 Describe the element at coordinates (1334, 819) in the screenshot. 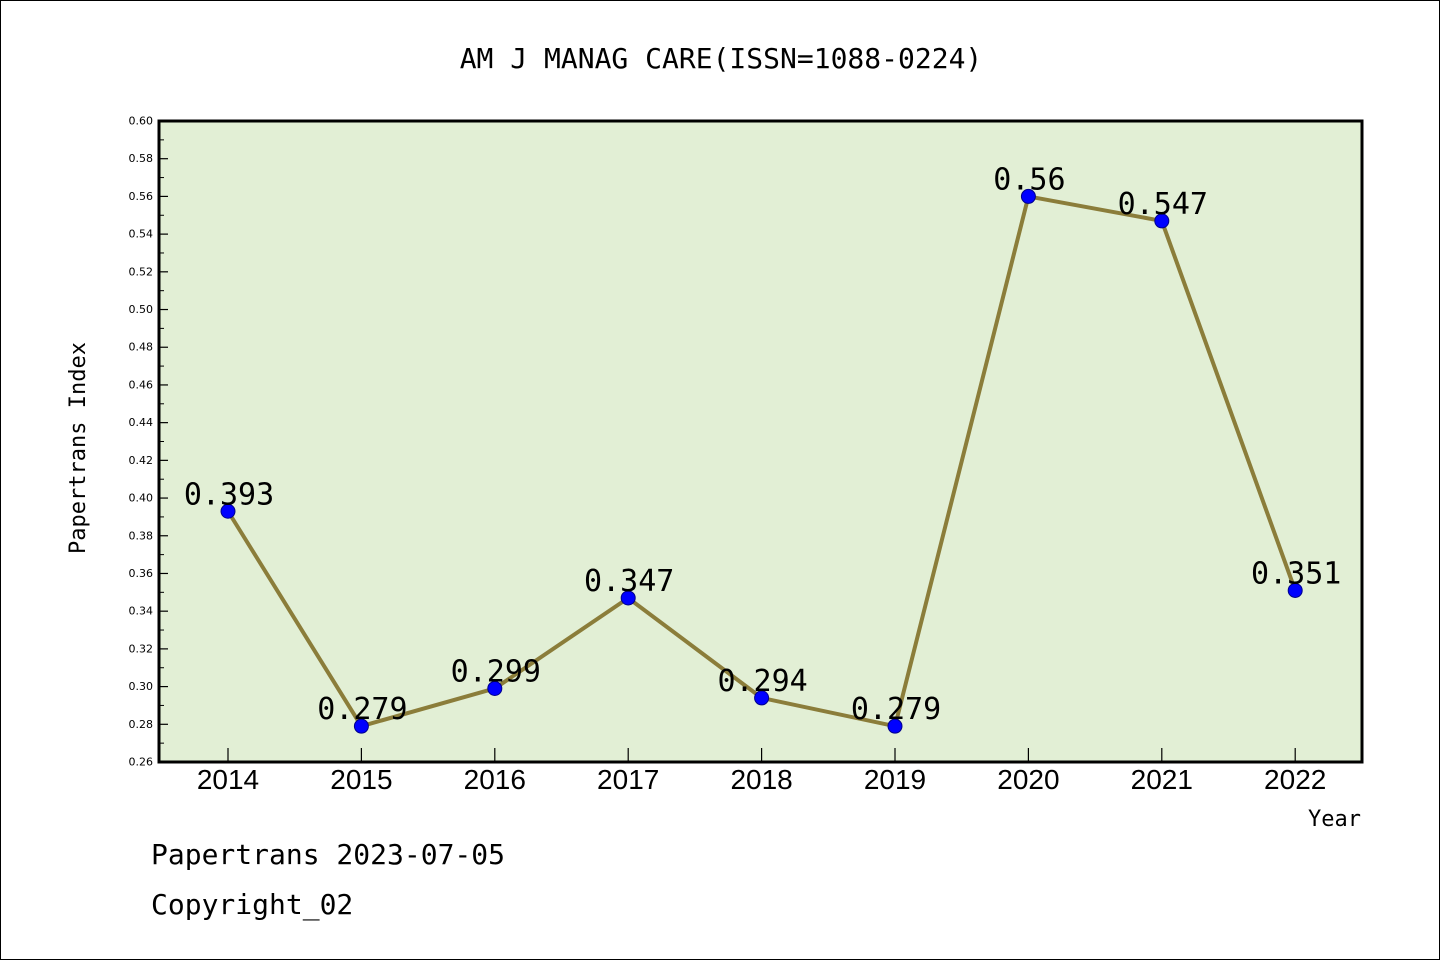

I see `x-axis-label: Year` at that location.